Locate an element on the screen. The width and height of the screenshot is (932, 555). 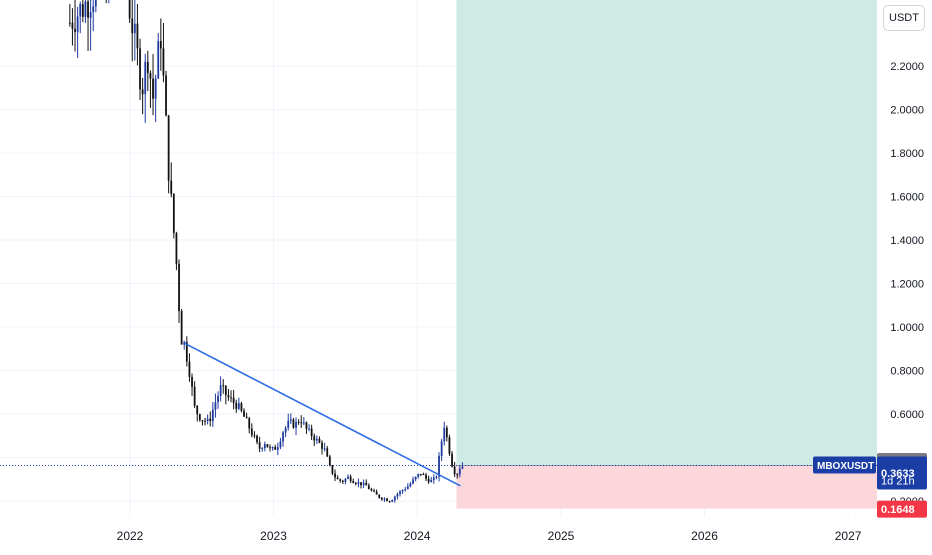
last-price-tag-bg is located at coordinates (902, 473).